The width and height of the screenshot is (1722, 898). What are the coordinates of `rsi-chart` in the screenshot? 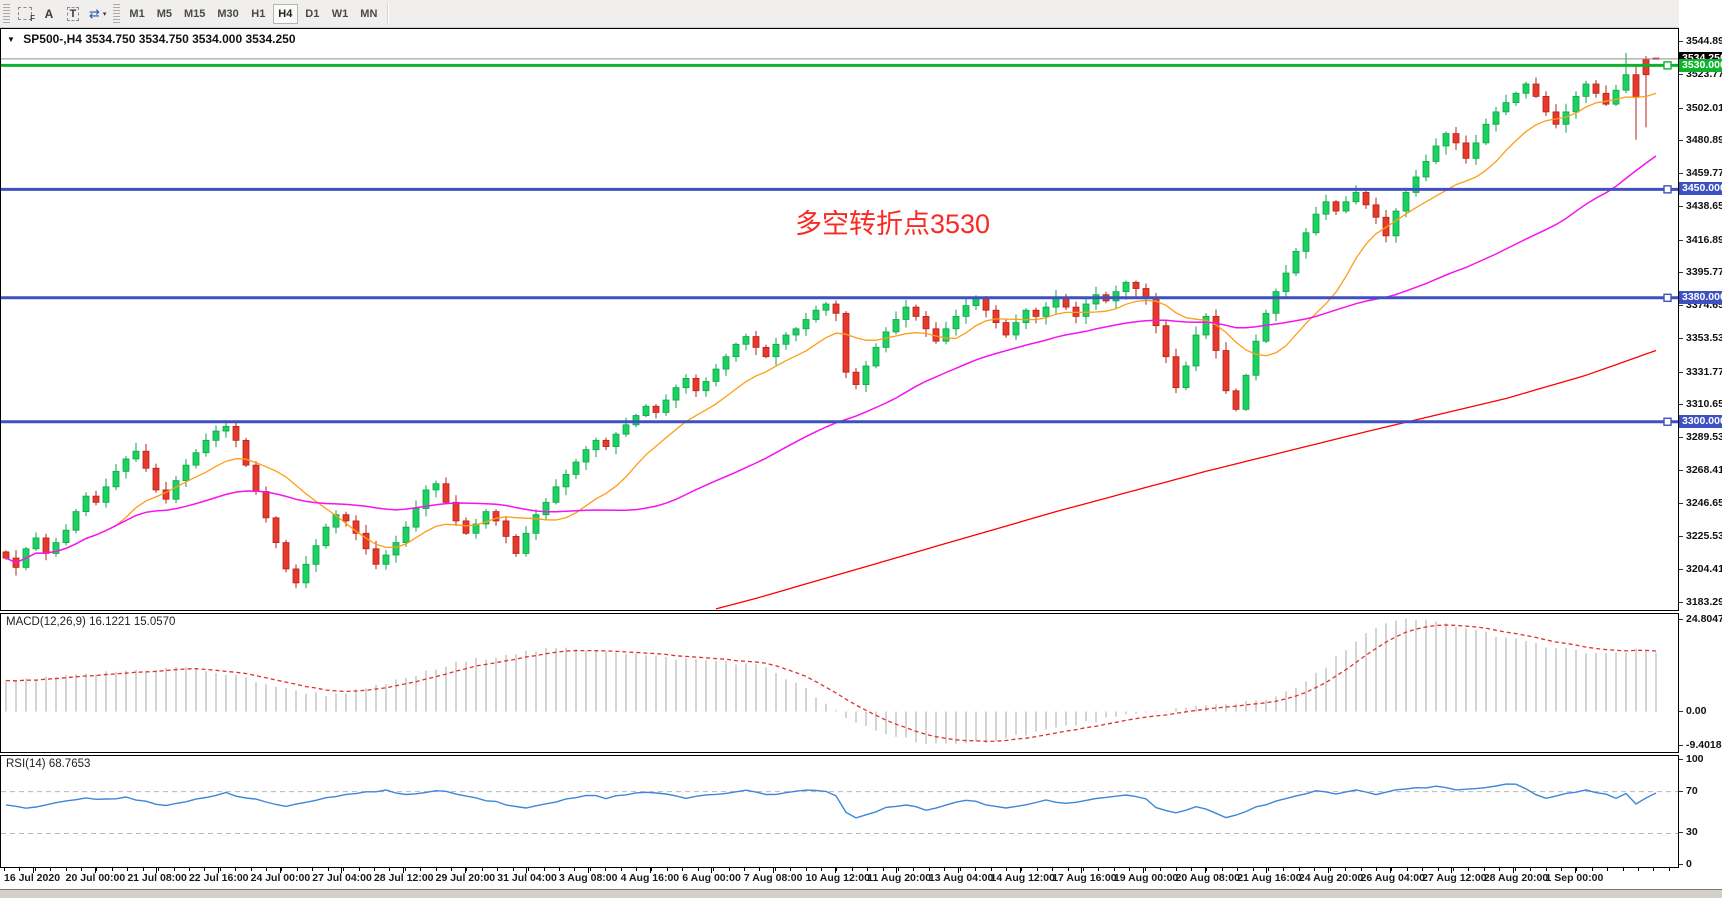 It's located at (839, 811).